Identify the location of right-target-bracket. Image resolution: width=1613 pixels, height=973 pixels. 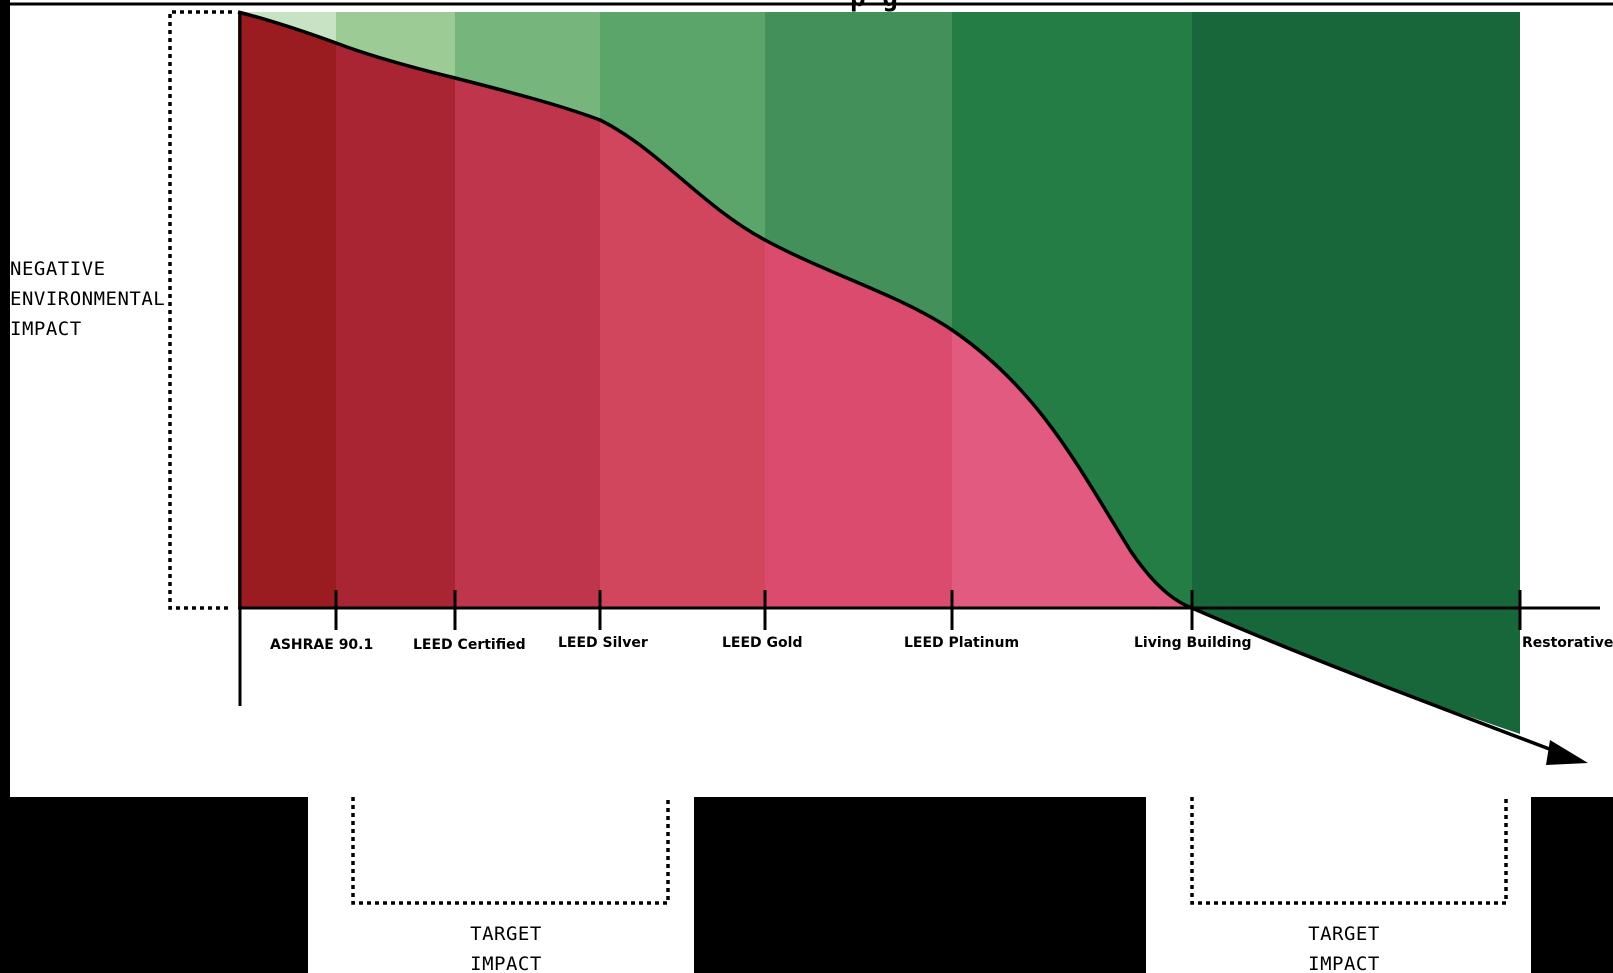
(1349, 851).